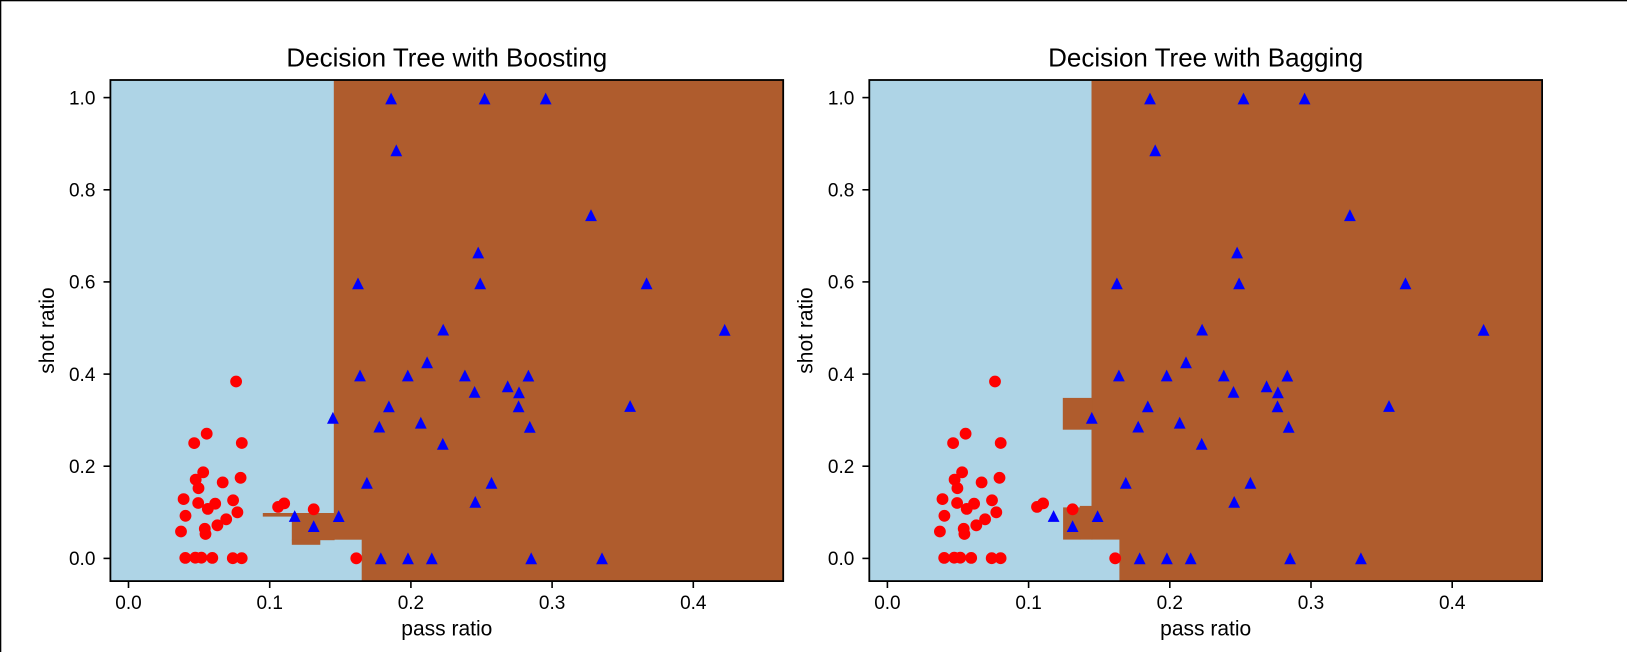 Image resolution: width=1627 pixels, height=652 pixels. What do you see at coordinates (1205, 58) in the screenshot?
I see `svg-text: Decision Tree with Bagging` at bounding box center [1205, 58].